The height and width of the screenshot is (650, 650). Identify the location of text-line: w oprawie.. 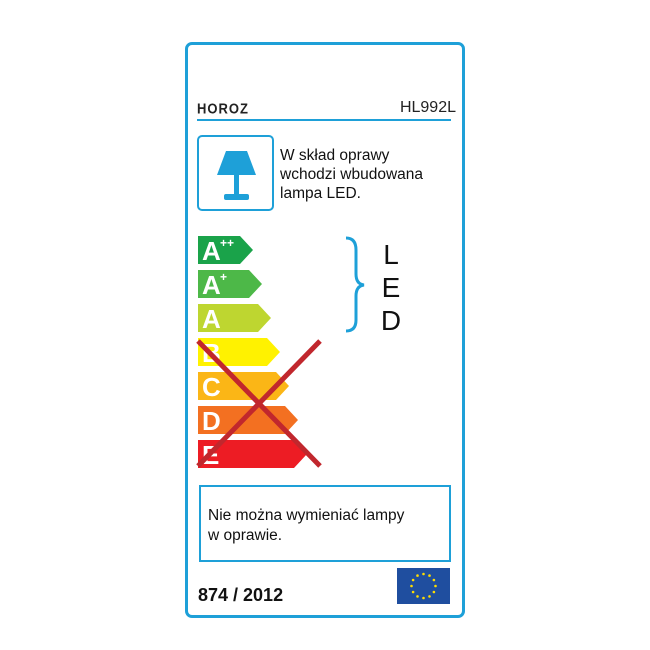
(245, 535).